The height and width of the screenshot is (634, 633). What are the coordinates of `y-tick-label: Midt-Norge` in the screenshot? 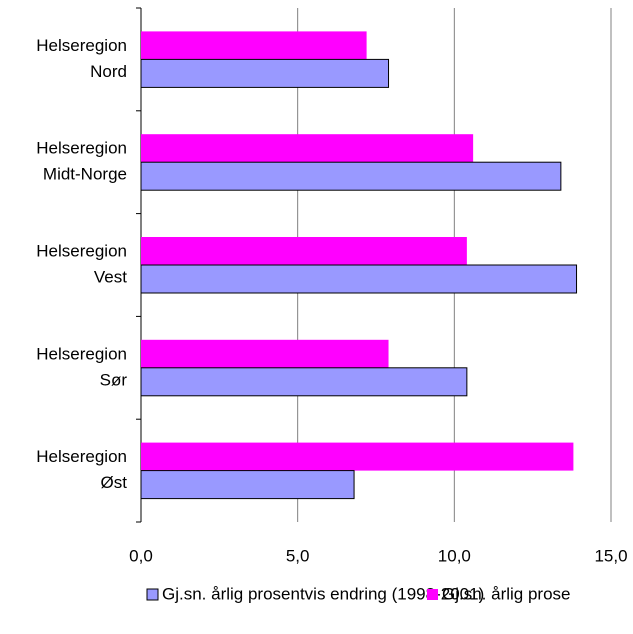 It's located at (85, 174).